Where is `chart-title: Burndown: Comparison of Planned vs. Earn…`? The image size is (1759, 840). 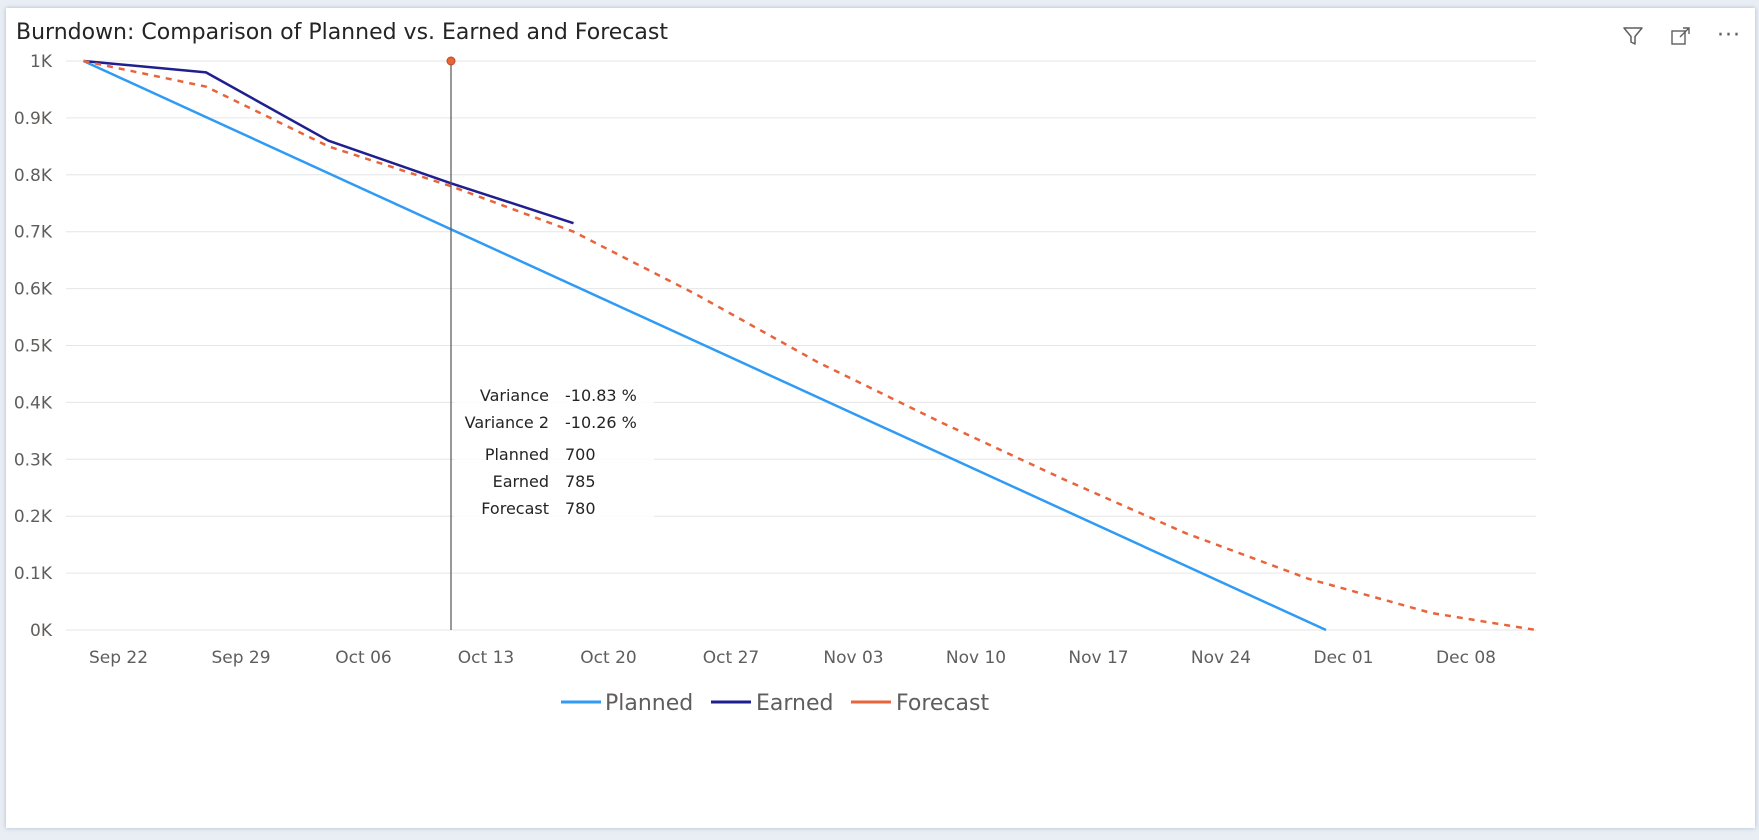 chart-title: Burndown: Comparison of Planned vs. Earn… is located at coordinates (342, 32).